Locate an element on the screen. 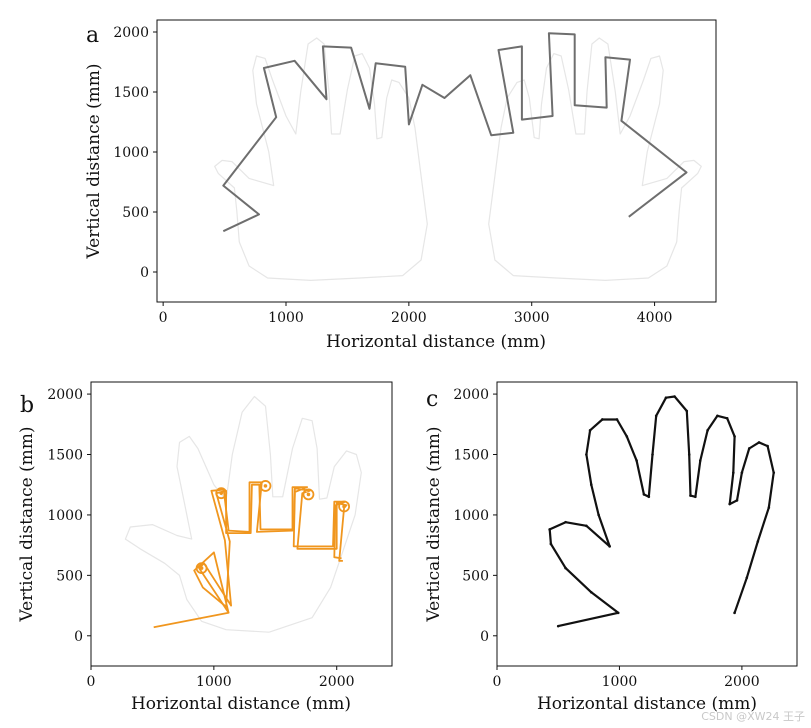 The height and width of the screenshot is (728, 811). series-left-hand-outline is located at coordinates (321, 159).